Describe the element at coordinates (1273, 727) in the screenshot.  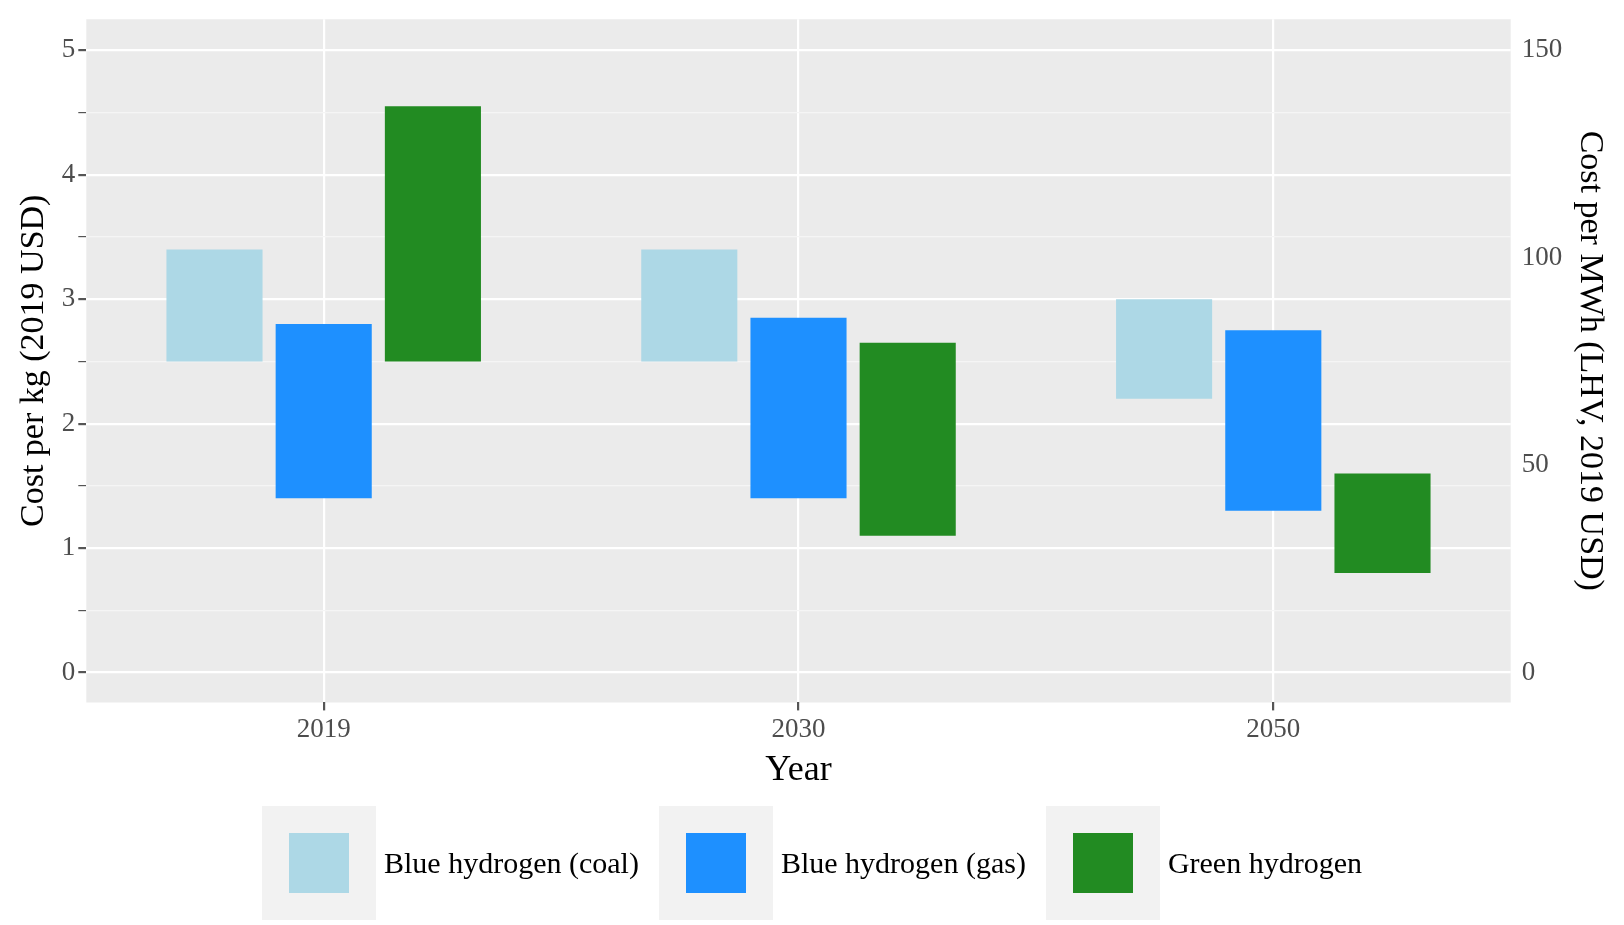
I see `x-tick-label: 2050` at that location.